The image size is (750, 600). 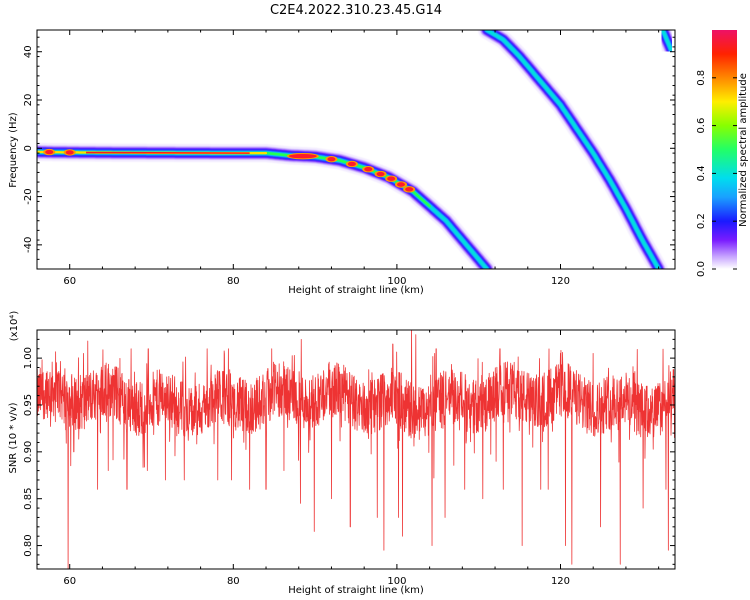 I want to click on snr-y-tick-label-2: 0.90, so click(x=28, y=452).